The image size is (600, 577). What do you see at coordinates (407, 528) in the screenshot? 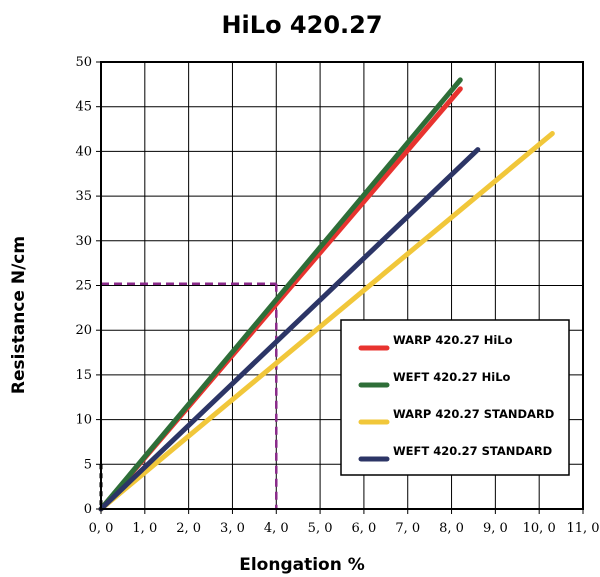
I see `x-tick-label: 7, 0` at bounding box center [407, 528].